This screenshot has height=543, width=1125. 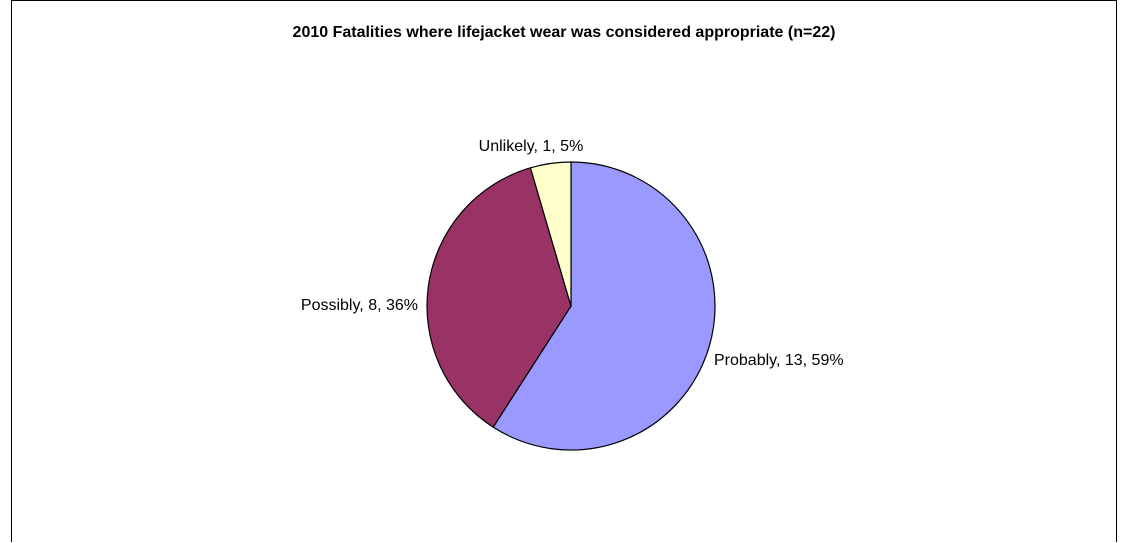 I want to click on pie-slice-unlikely, so click(x=550, y=234).